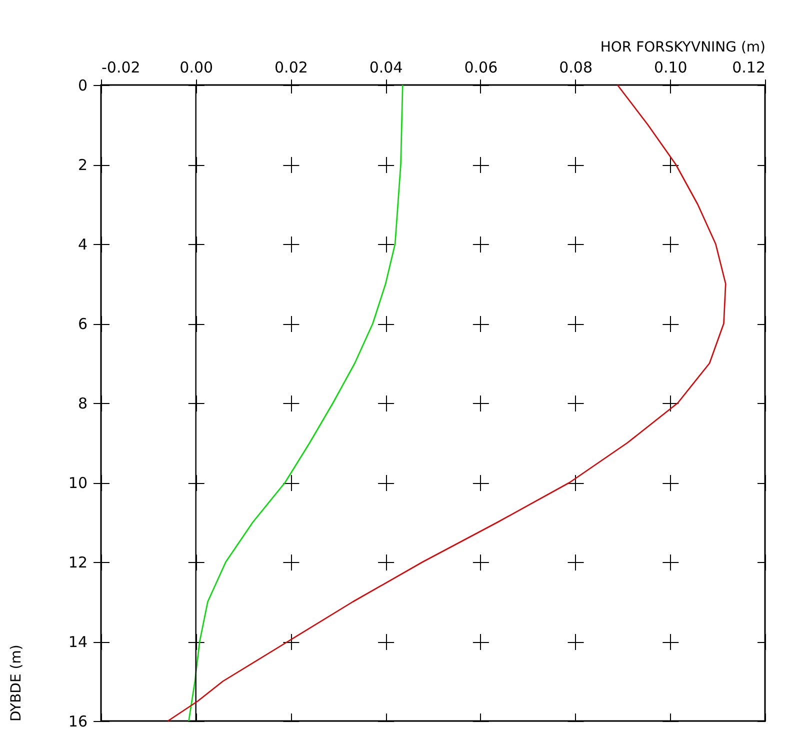  I want to click on x-tick-label: 0.04, so click(386, 67).